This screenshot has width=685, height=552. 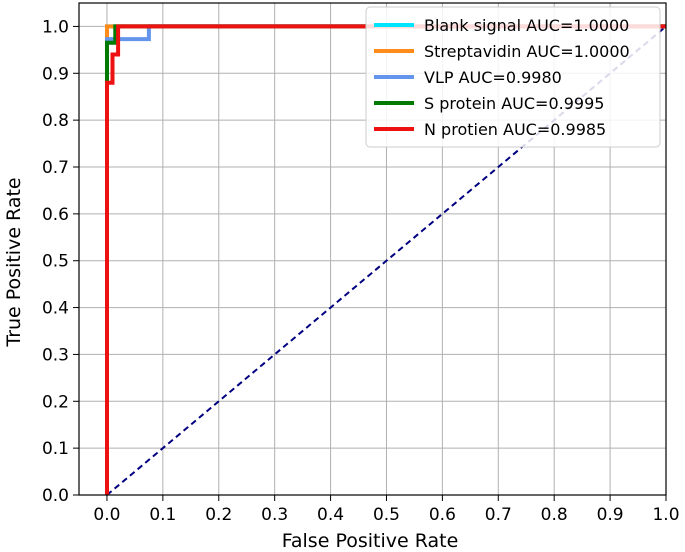 I want to click on y-tick-label: 1.0, so click(x=55, y=27).